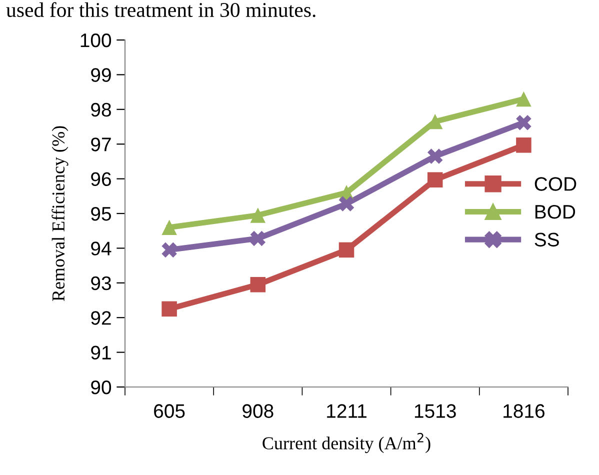 The image size is (599, 475). What do you see at coordinates (101, 145) in the screenshot?
I see `y-tick-label: 97` at bounding box center [101, 145].